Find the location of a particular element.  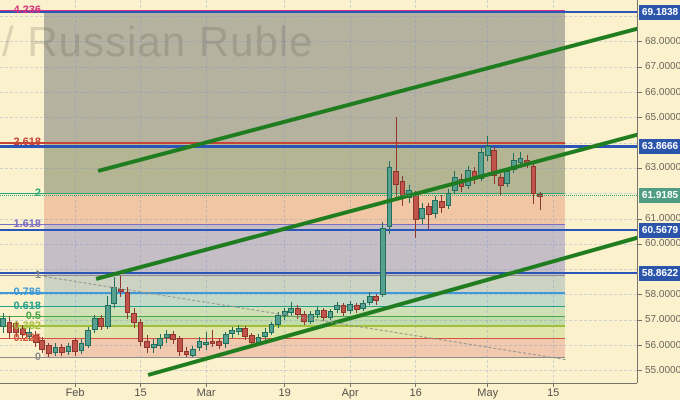

x-axis-tick-label: 19 is located at coordinates (284, 393).